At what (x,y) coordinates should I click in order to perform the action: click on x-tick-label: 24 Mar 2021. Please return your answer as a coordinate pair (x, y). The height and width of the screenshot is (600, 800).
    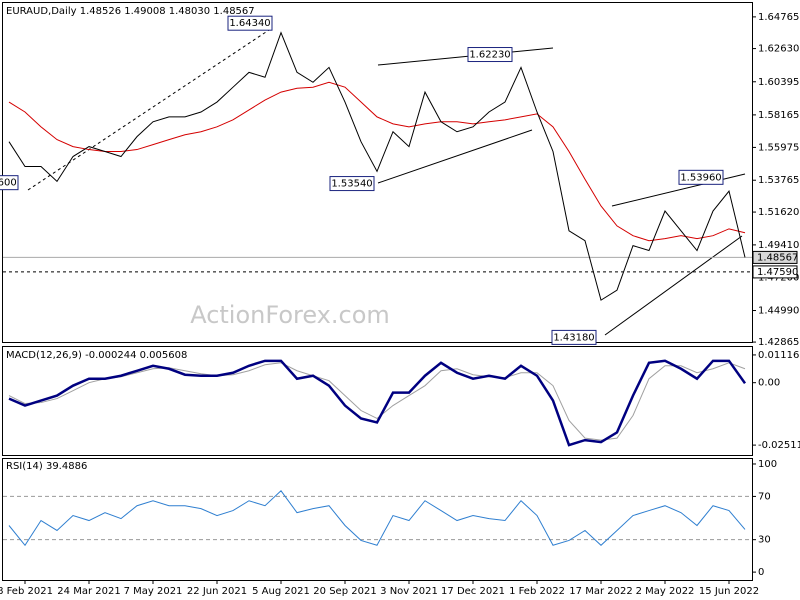
    Looking at the image, I should click on (88, 591).